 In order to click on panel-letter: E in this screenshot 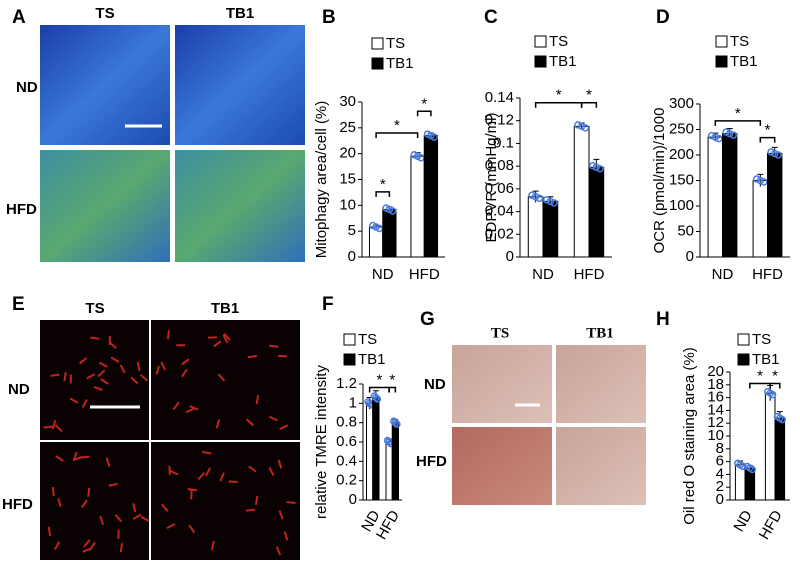, I will do `click(18, 304)`.